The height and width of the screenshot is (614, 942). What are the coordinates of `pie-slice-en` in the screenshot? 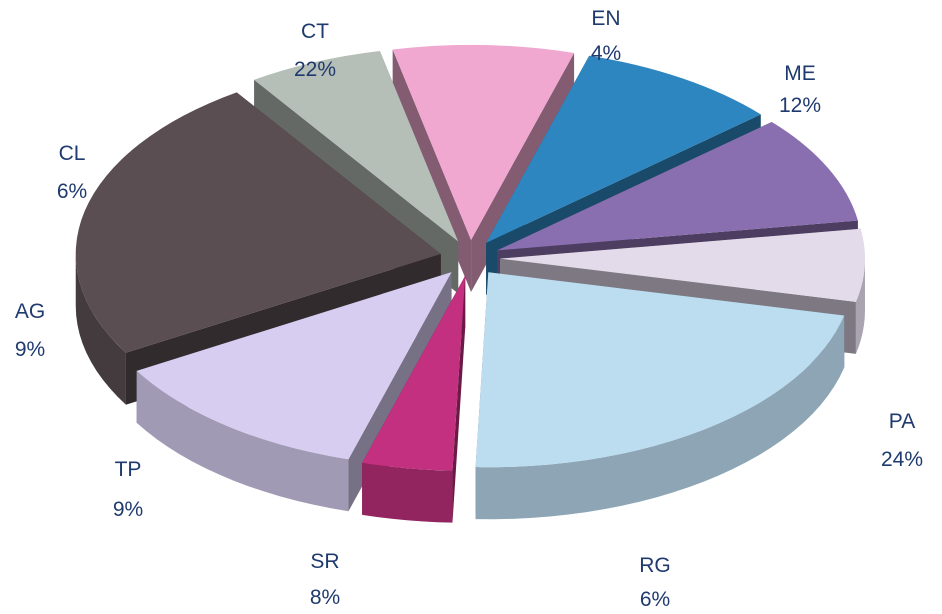 It's located at (414, 399).